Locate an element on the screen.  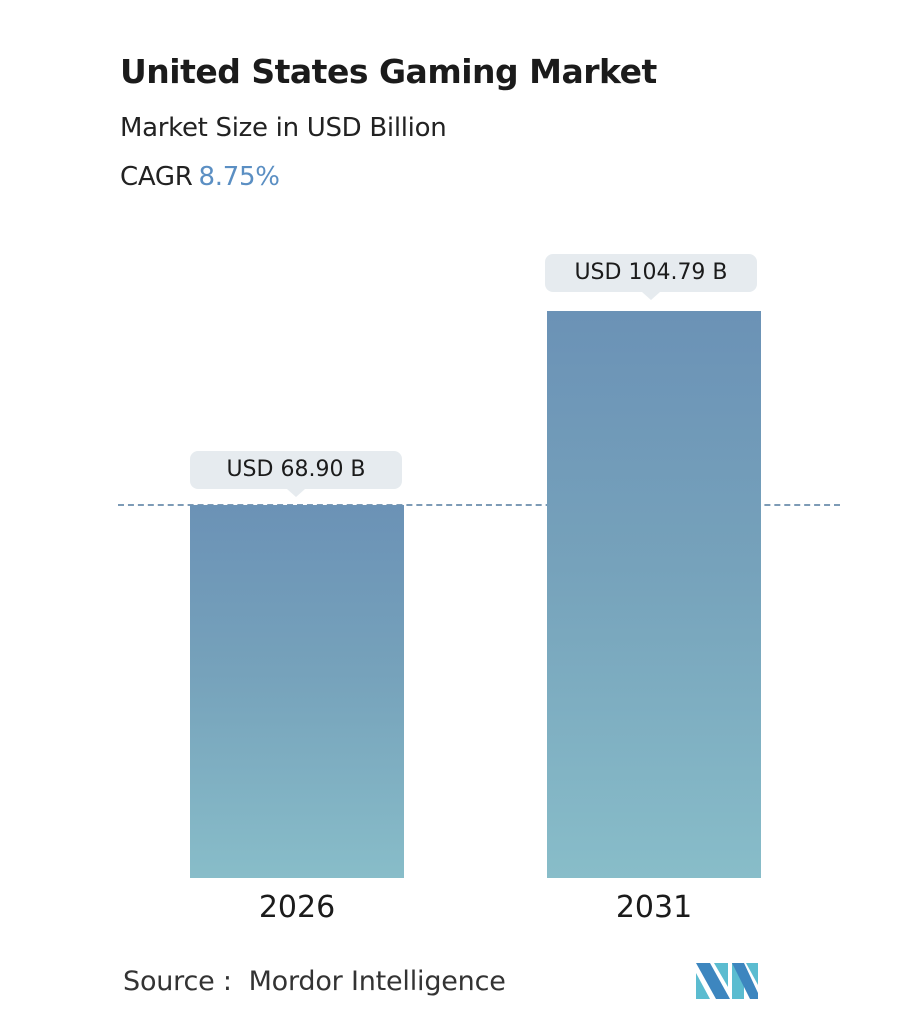
bar-2031 is located at coordinates (654, 594).